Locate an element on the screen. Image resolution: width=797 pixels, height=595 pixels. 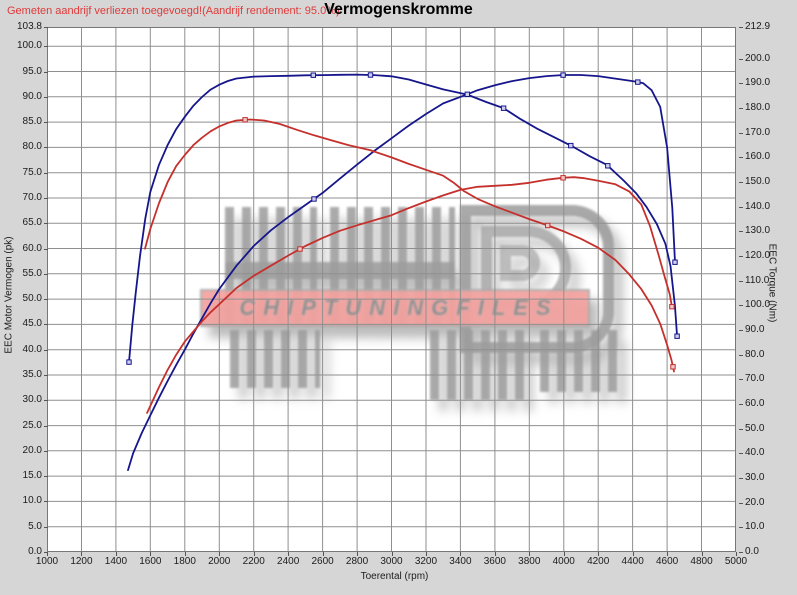
x-tick-label: 3800 is located at coordinates (529, 559).